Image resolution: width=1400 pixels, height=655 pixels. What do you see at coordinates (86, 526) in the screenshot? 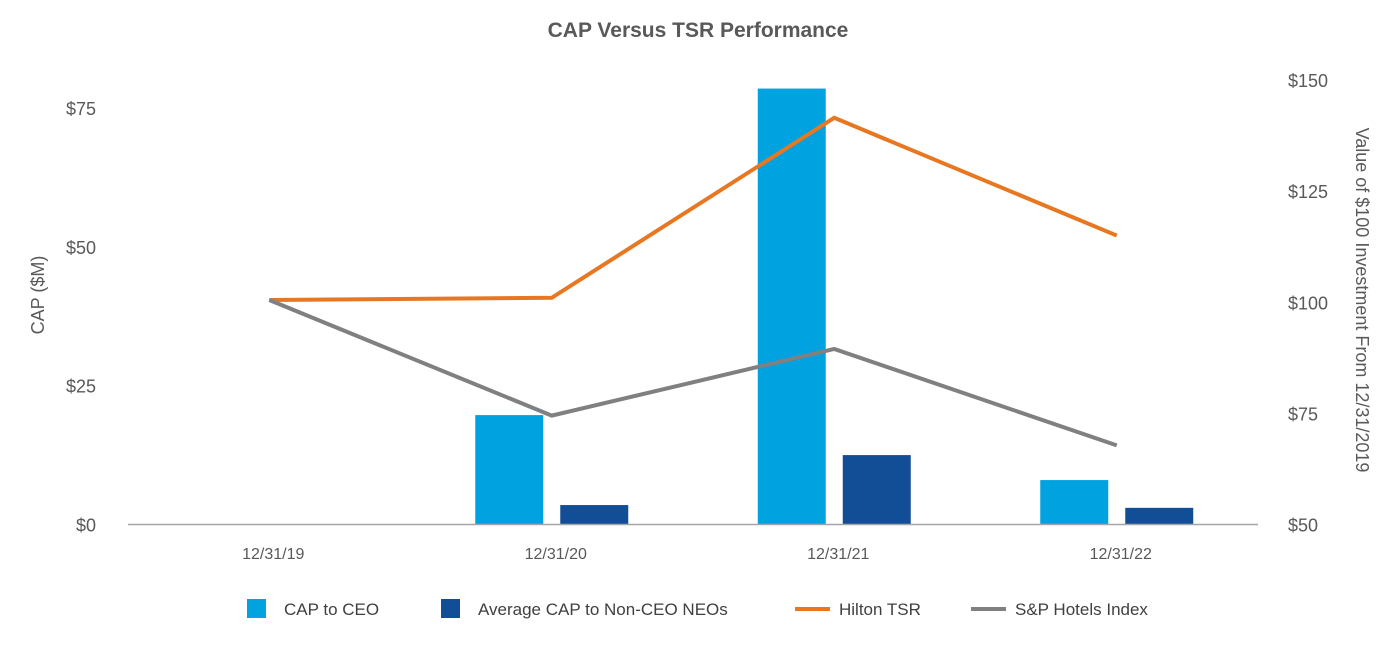
I see `left-tick-label: $0` at bounding box center [86, 526].